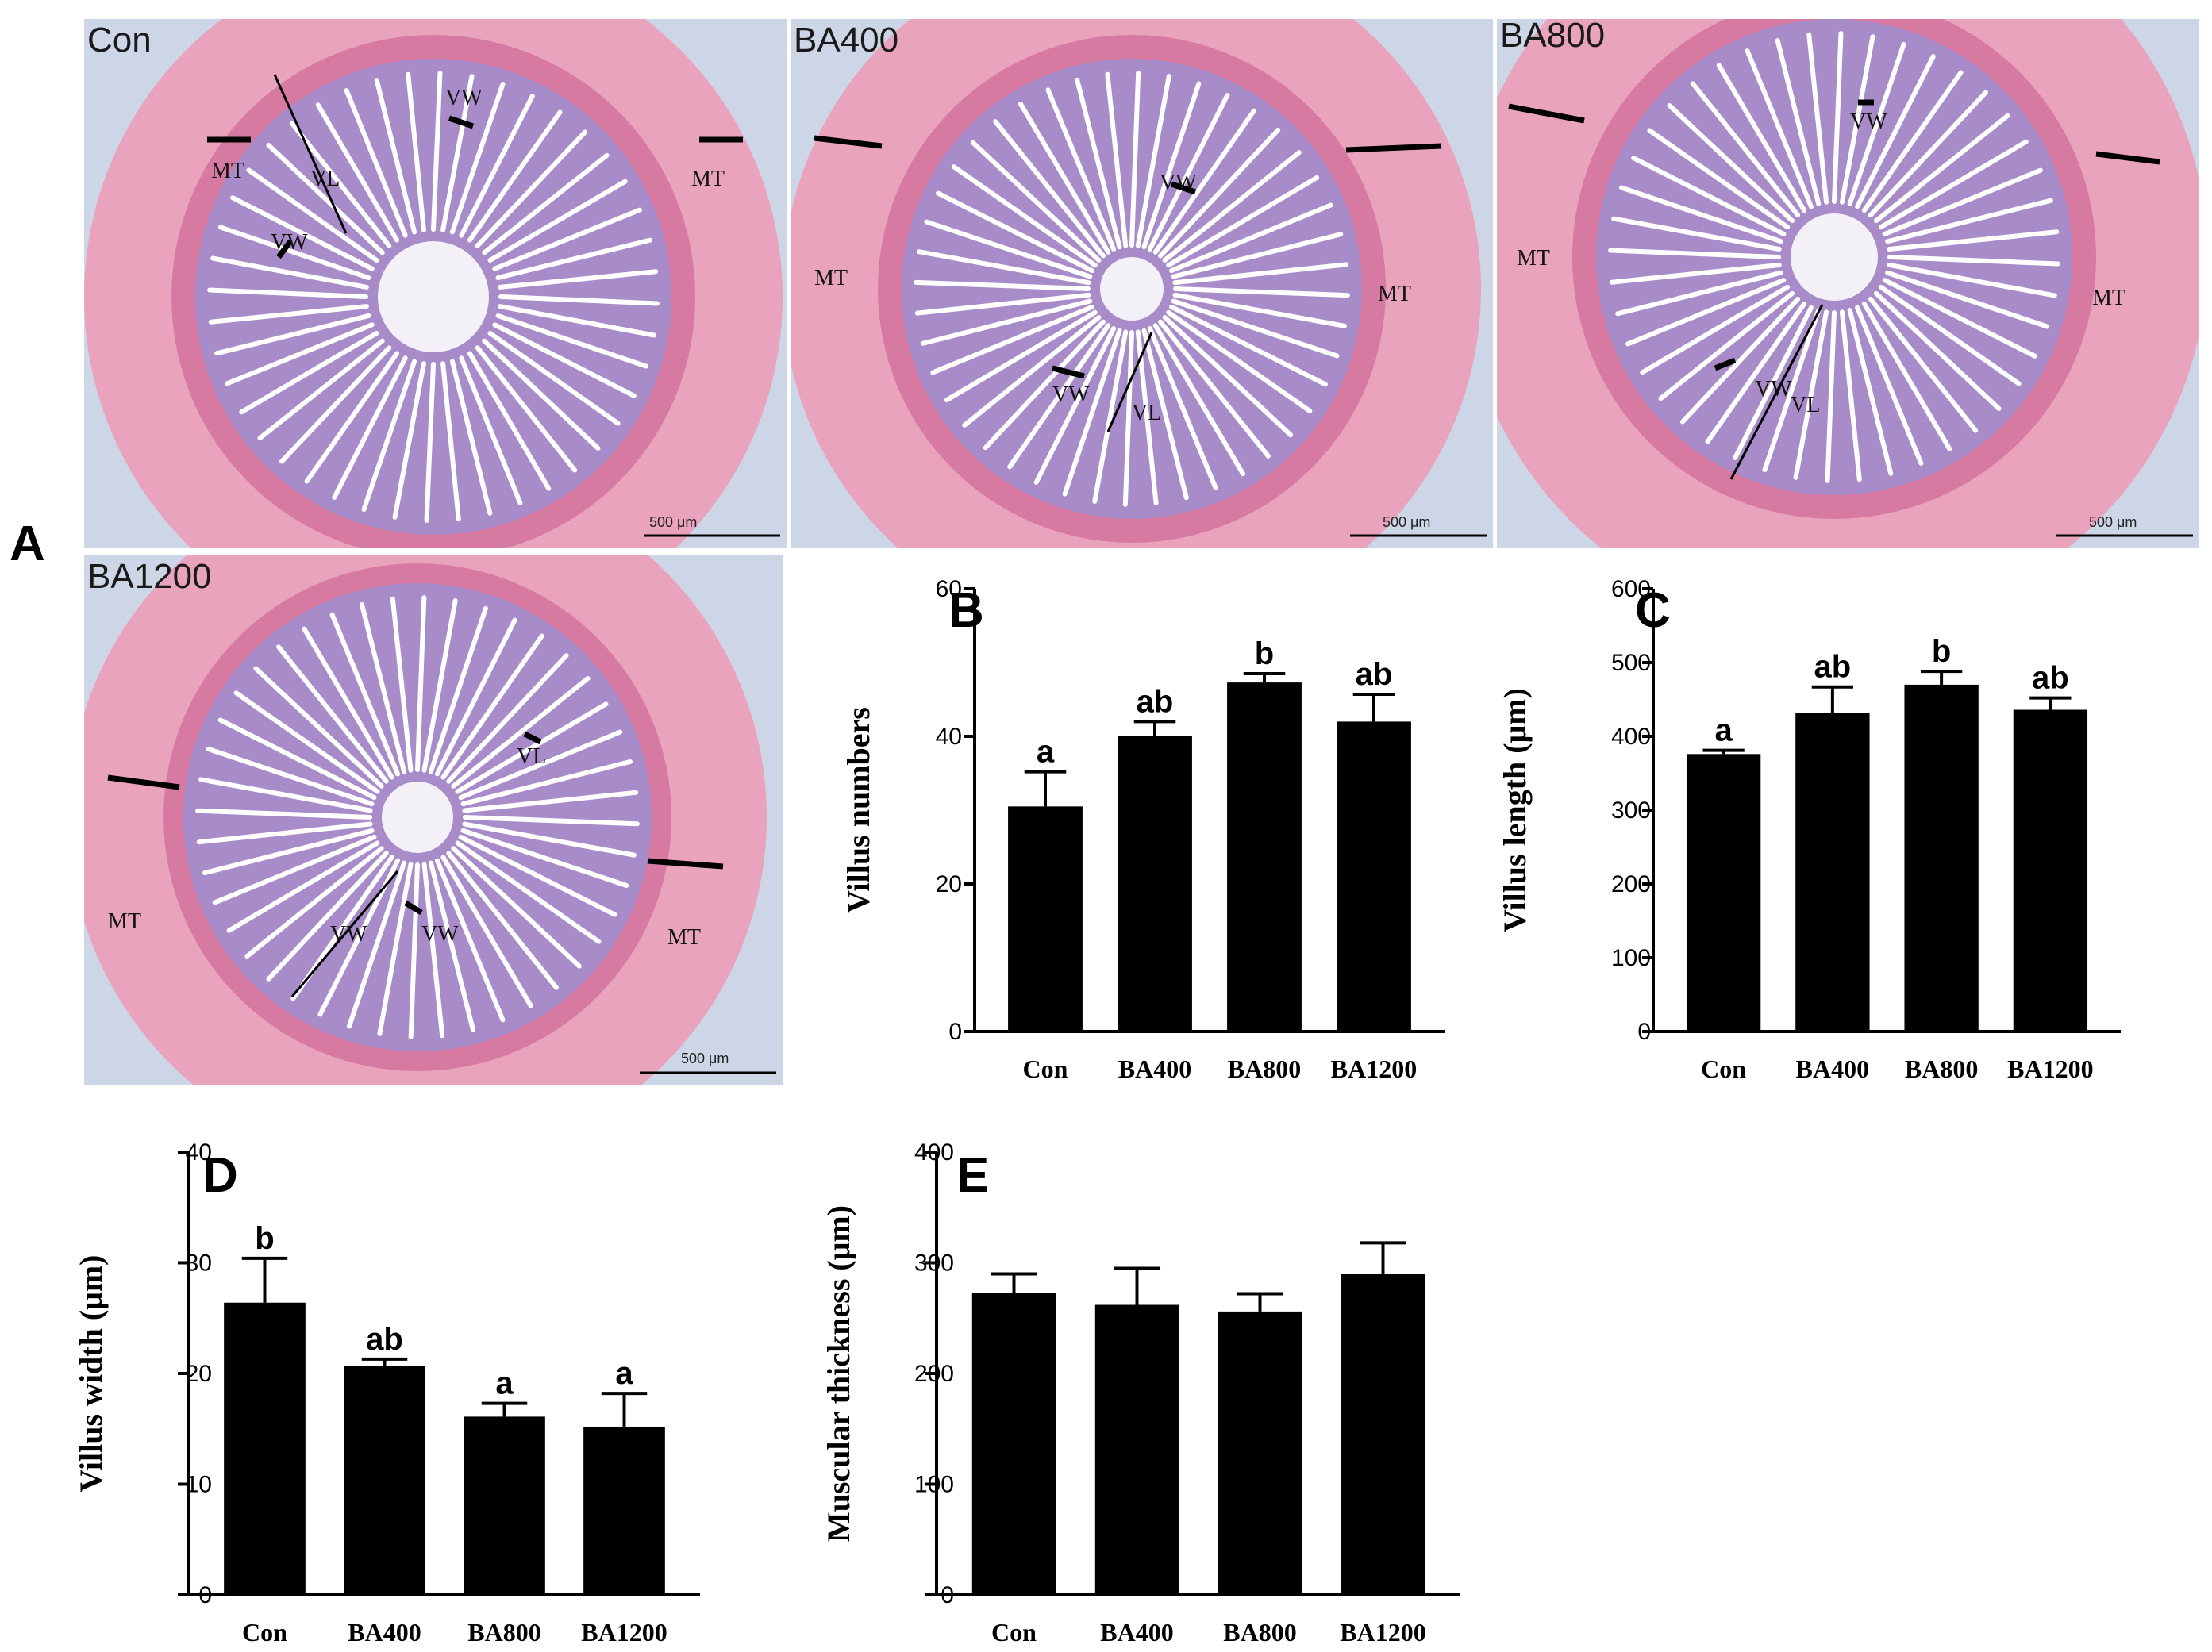 This screenshot has height=1652, width=2212. What do you see at coordinates (1631, 810) in the screenshot?
I see `y-tick-label: 300` at bounding box center [1631, 810].